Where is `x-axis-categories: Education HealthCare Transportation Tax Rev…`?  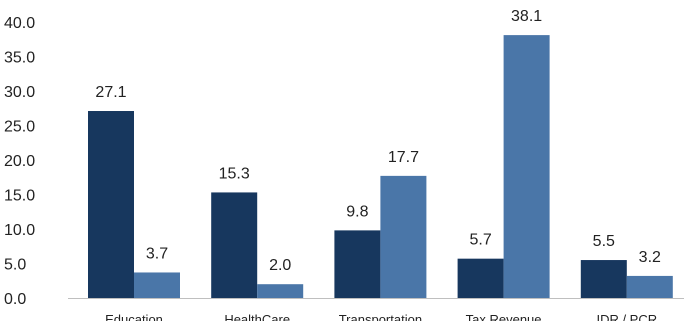
x-axis-categories: Education HealthCare Transportation Tax Rev… is located at coordinates (381, 316).